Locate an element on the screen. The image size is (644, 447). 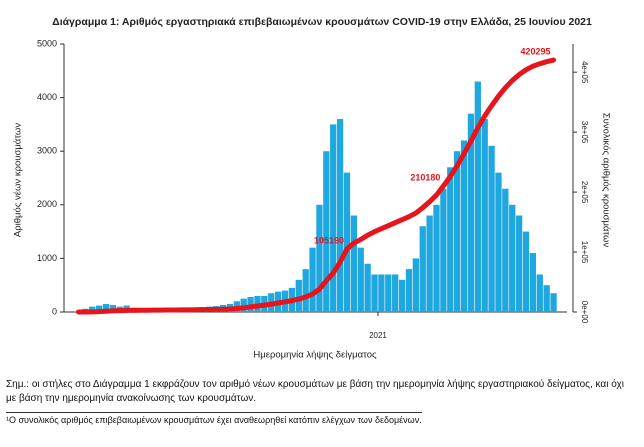
y-tick-label: 2000 is located at coordinates (47, 204).